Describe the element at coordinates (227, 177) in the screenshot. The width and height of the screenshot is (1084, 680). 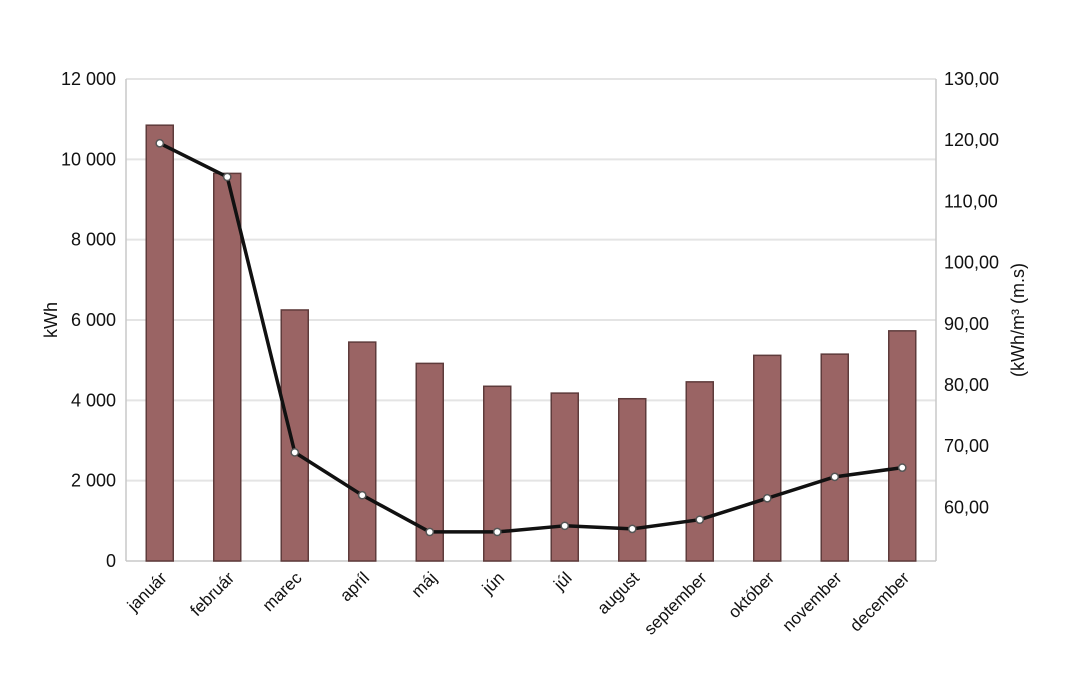
I see `line-point-február` at that location.